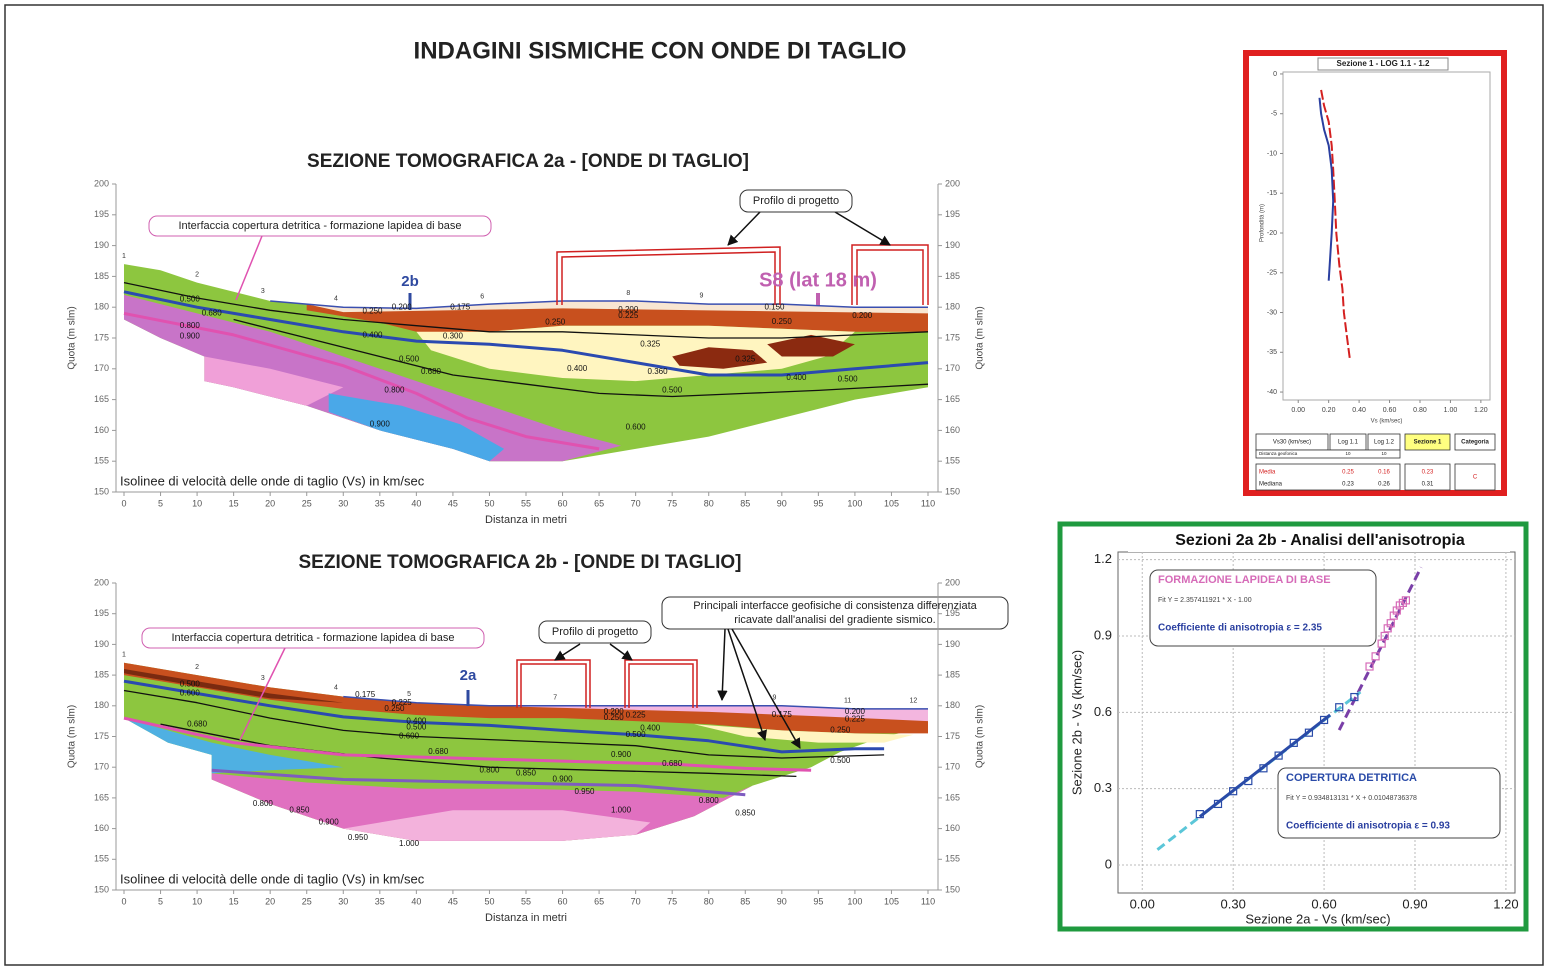  What do you see at coordinates (1317, 918) in the screenshot?
I see `x-axis-label: Sezione 2a - Vs (km/sec)` at bounding box center [1317, 918].